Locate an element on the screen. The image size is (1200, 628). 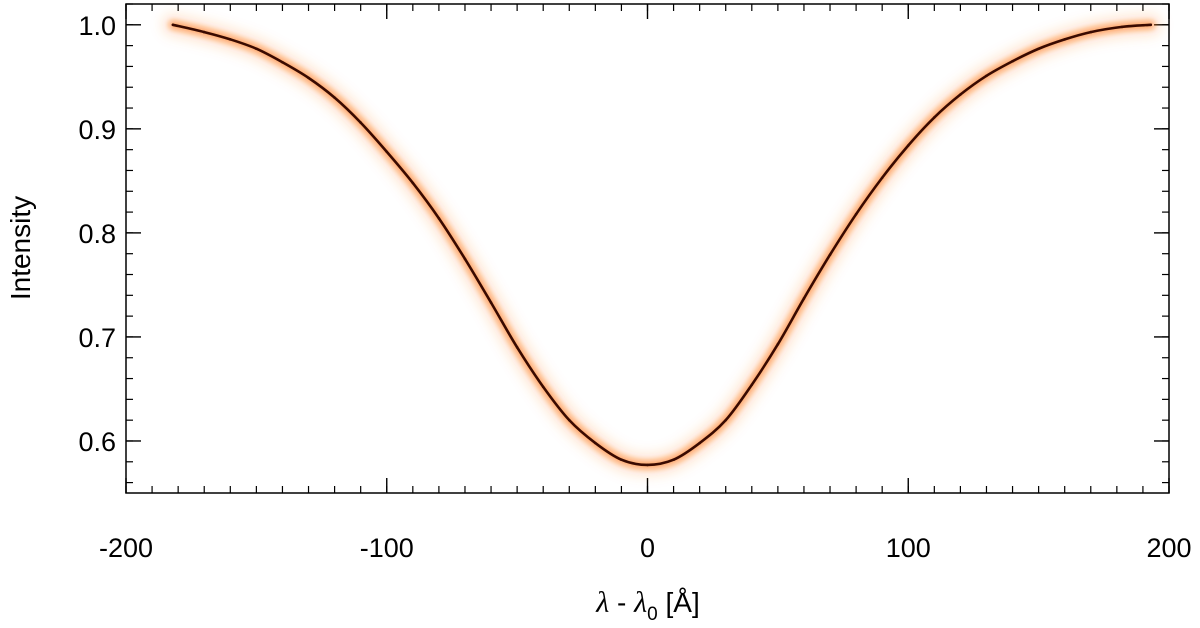
x-tick-label: -100 is located at coordinates (387, 548).